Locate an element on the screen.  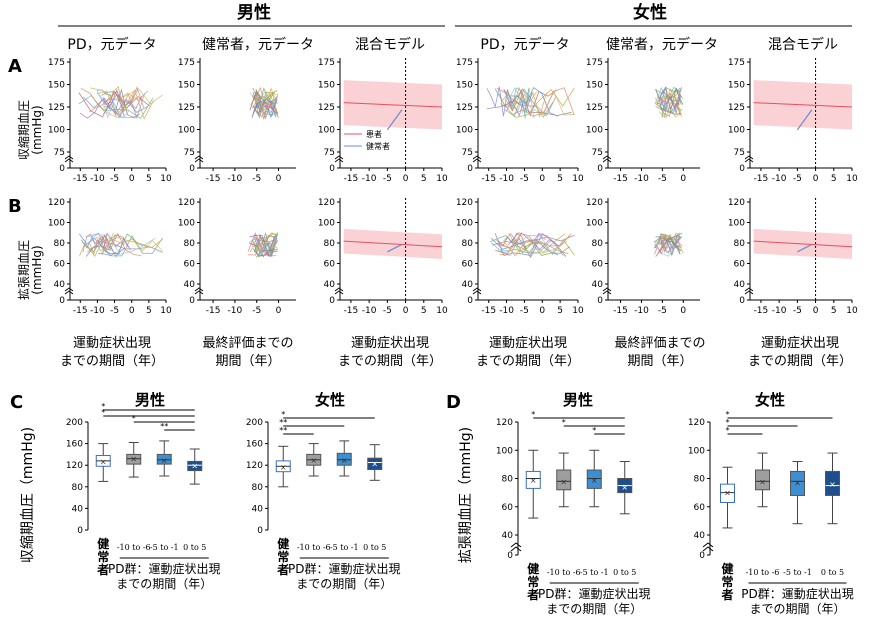
row-label-sbp: 収縮期血圧(mmHg) is located at coordinates (30, 130).